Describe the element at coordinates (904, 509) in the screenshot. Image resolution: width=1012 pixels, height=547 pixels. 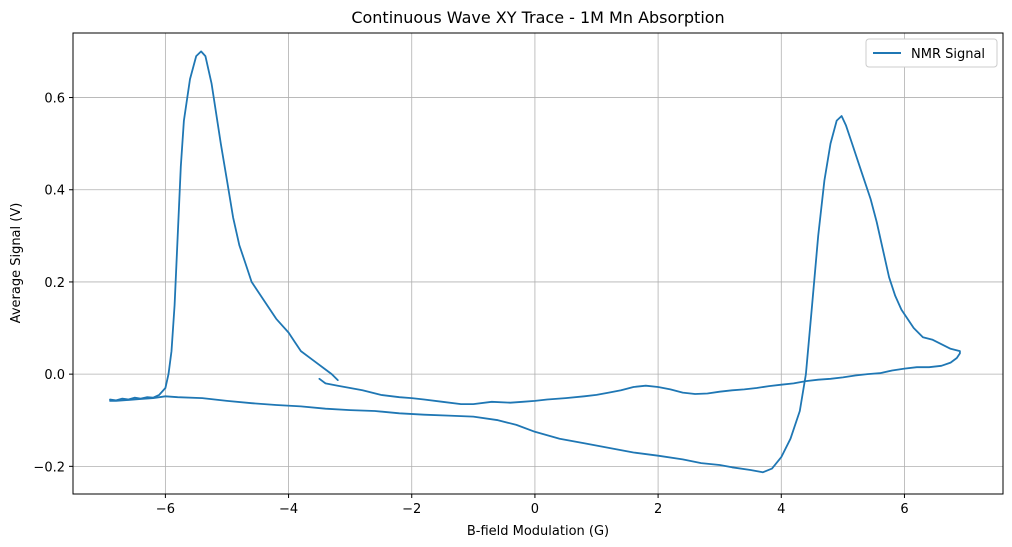
I see `x-tick-label: 6` at that location.